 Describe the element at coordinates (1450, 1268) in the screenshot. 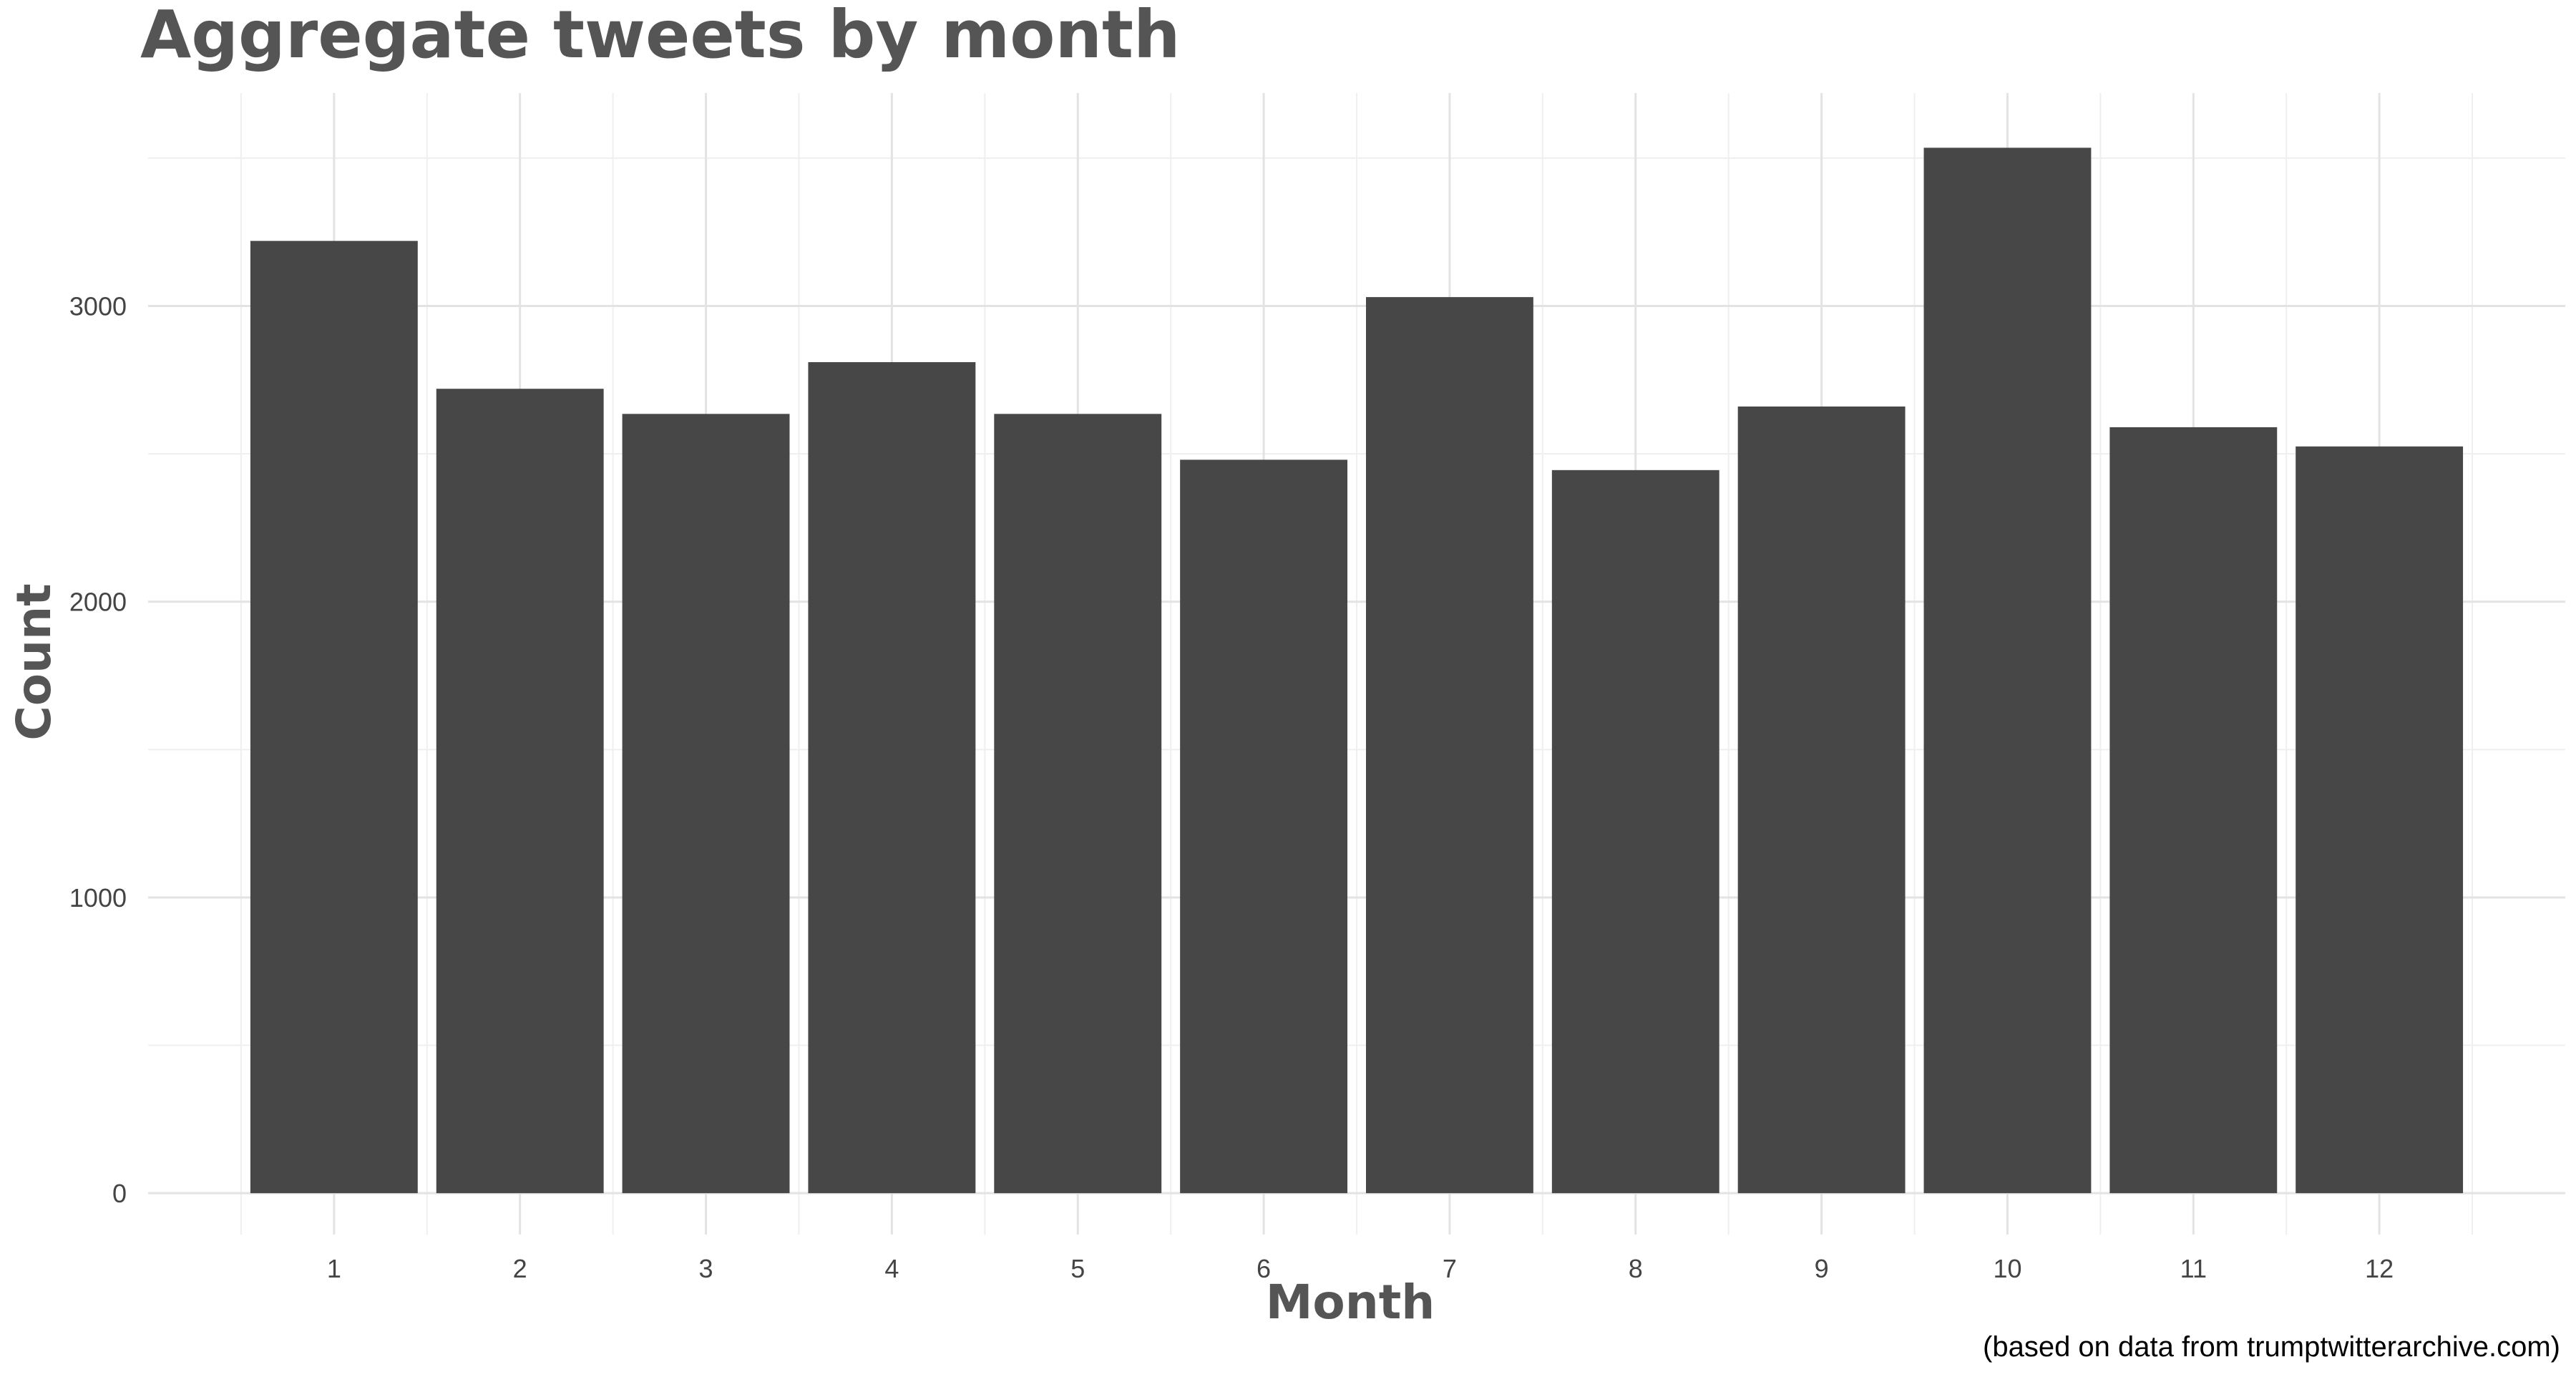

I see `x-tick-label: 7` at that location.